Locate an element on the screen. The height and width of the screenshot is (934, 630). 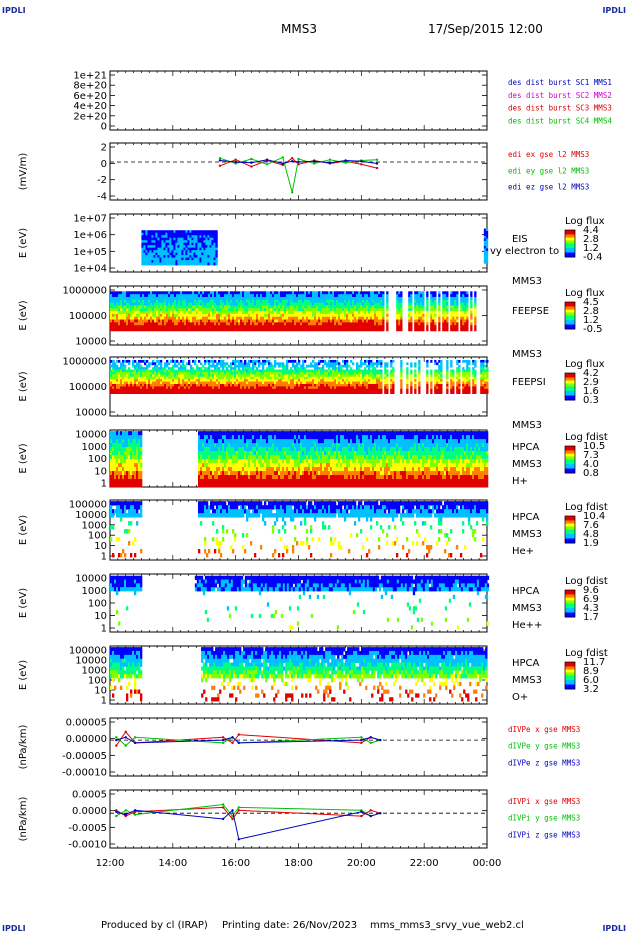
legend-entry: edi ez gse l2 MMS3 is located at coordinates (548, 187).